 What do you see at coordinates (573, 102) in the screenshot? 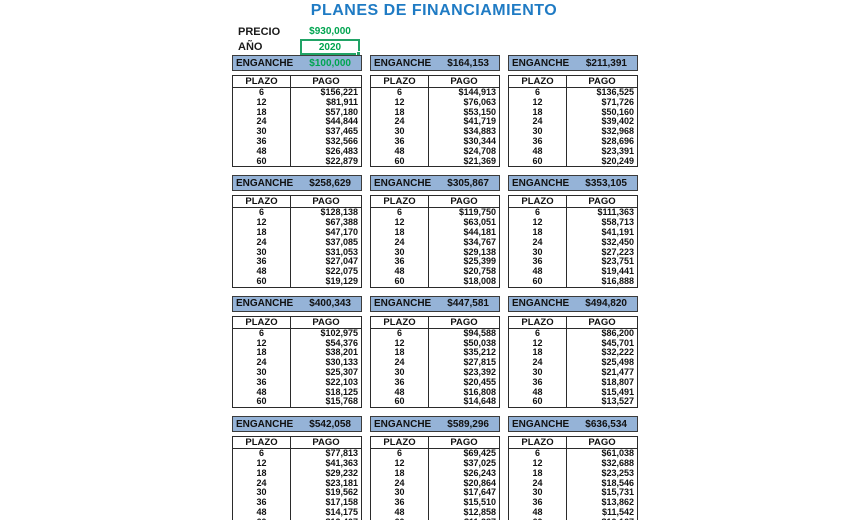
I see `table-row: 12 $71,726` at bounding box center [573, 102].